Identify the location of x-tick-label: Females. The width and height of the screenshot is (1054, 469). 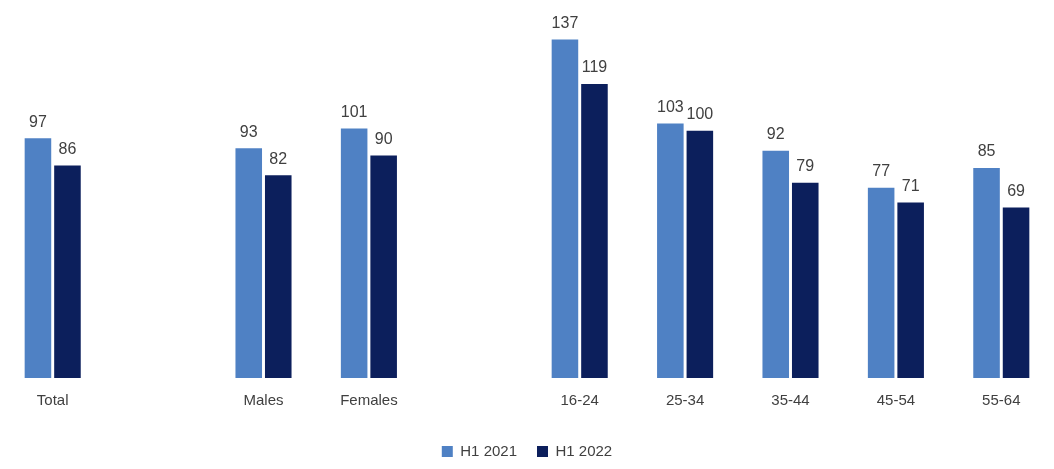
(369, 400).